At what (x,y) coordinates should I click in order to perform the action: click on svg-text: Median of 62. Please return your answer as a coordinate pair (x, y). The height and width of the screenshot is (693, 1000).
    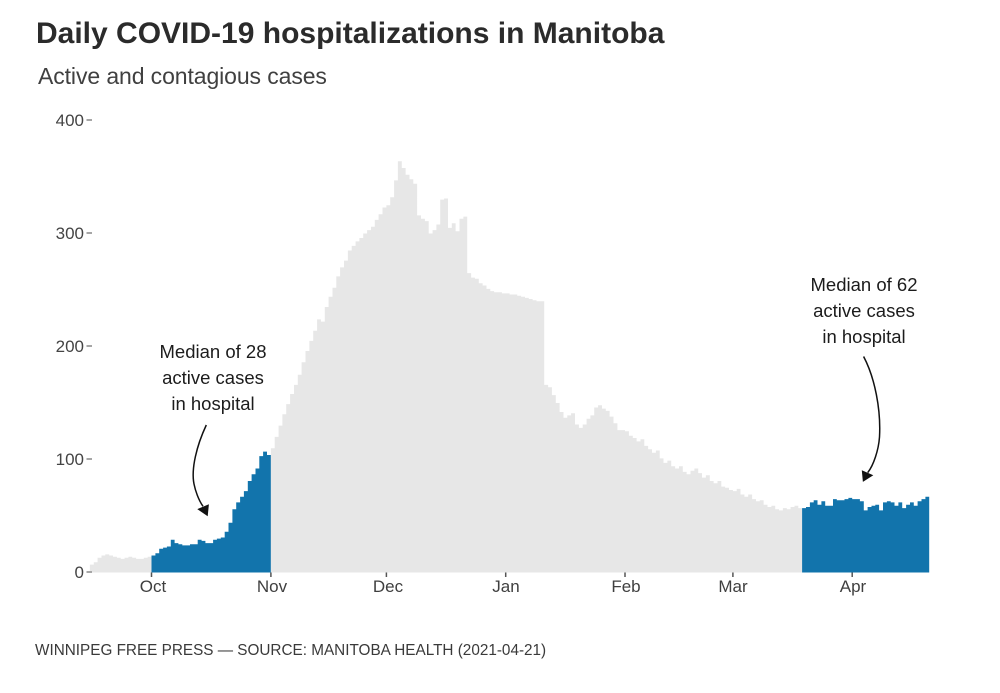
    Looking at the image, I should click on (864, 284).